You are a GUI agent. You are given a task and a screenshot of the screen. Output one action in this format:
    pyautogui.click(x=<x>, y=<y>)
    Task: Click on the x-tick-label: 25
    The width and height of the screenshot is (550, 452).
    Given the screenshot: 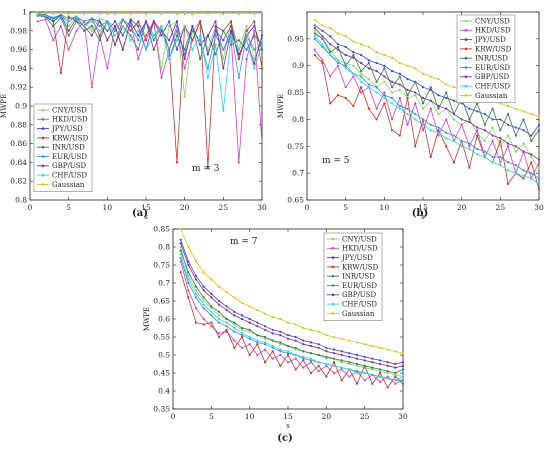 What is the action you would take?
    pyautogui.click(x=365, y=416)
    